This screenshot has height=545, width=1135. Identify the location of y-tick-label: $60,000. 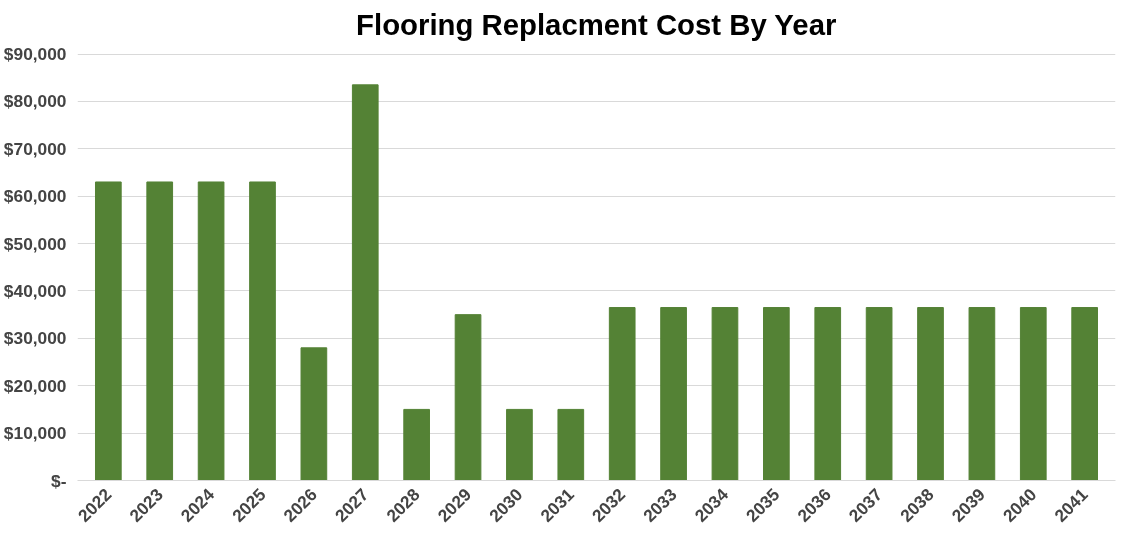
(35, 196).